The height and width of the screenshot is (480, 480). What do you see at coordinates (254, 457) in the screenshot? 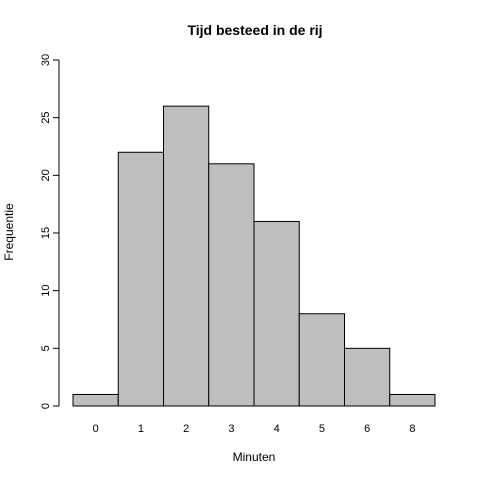
I see `x-axis-label: Minuten` at bounding box center [254, 457].